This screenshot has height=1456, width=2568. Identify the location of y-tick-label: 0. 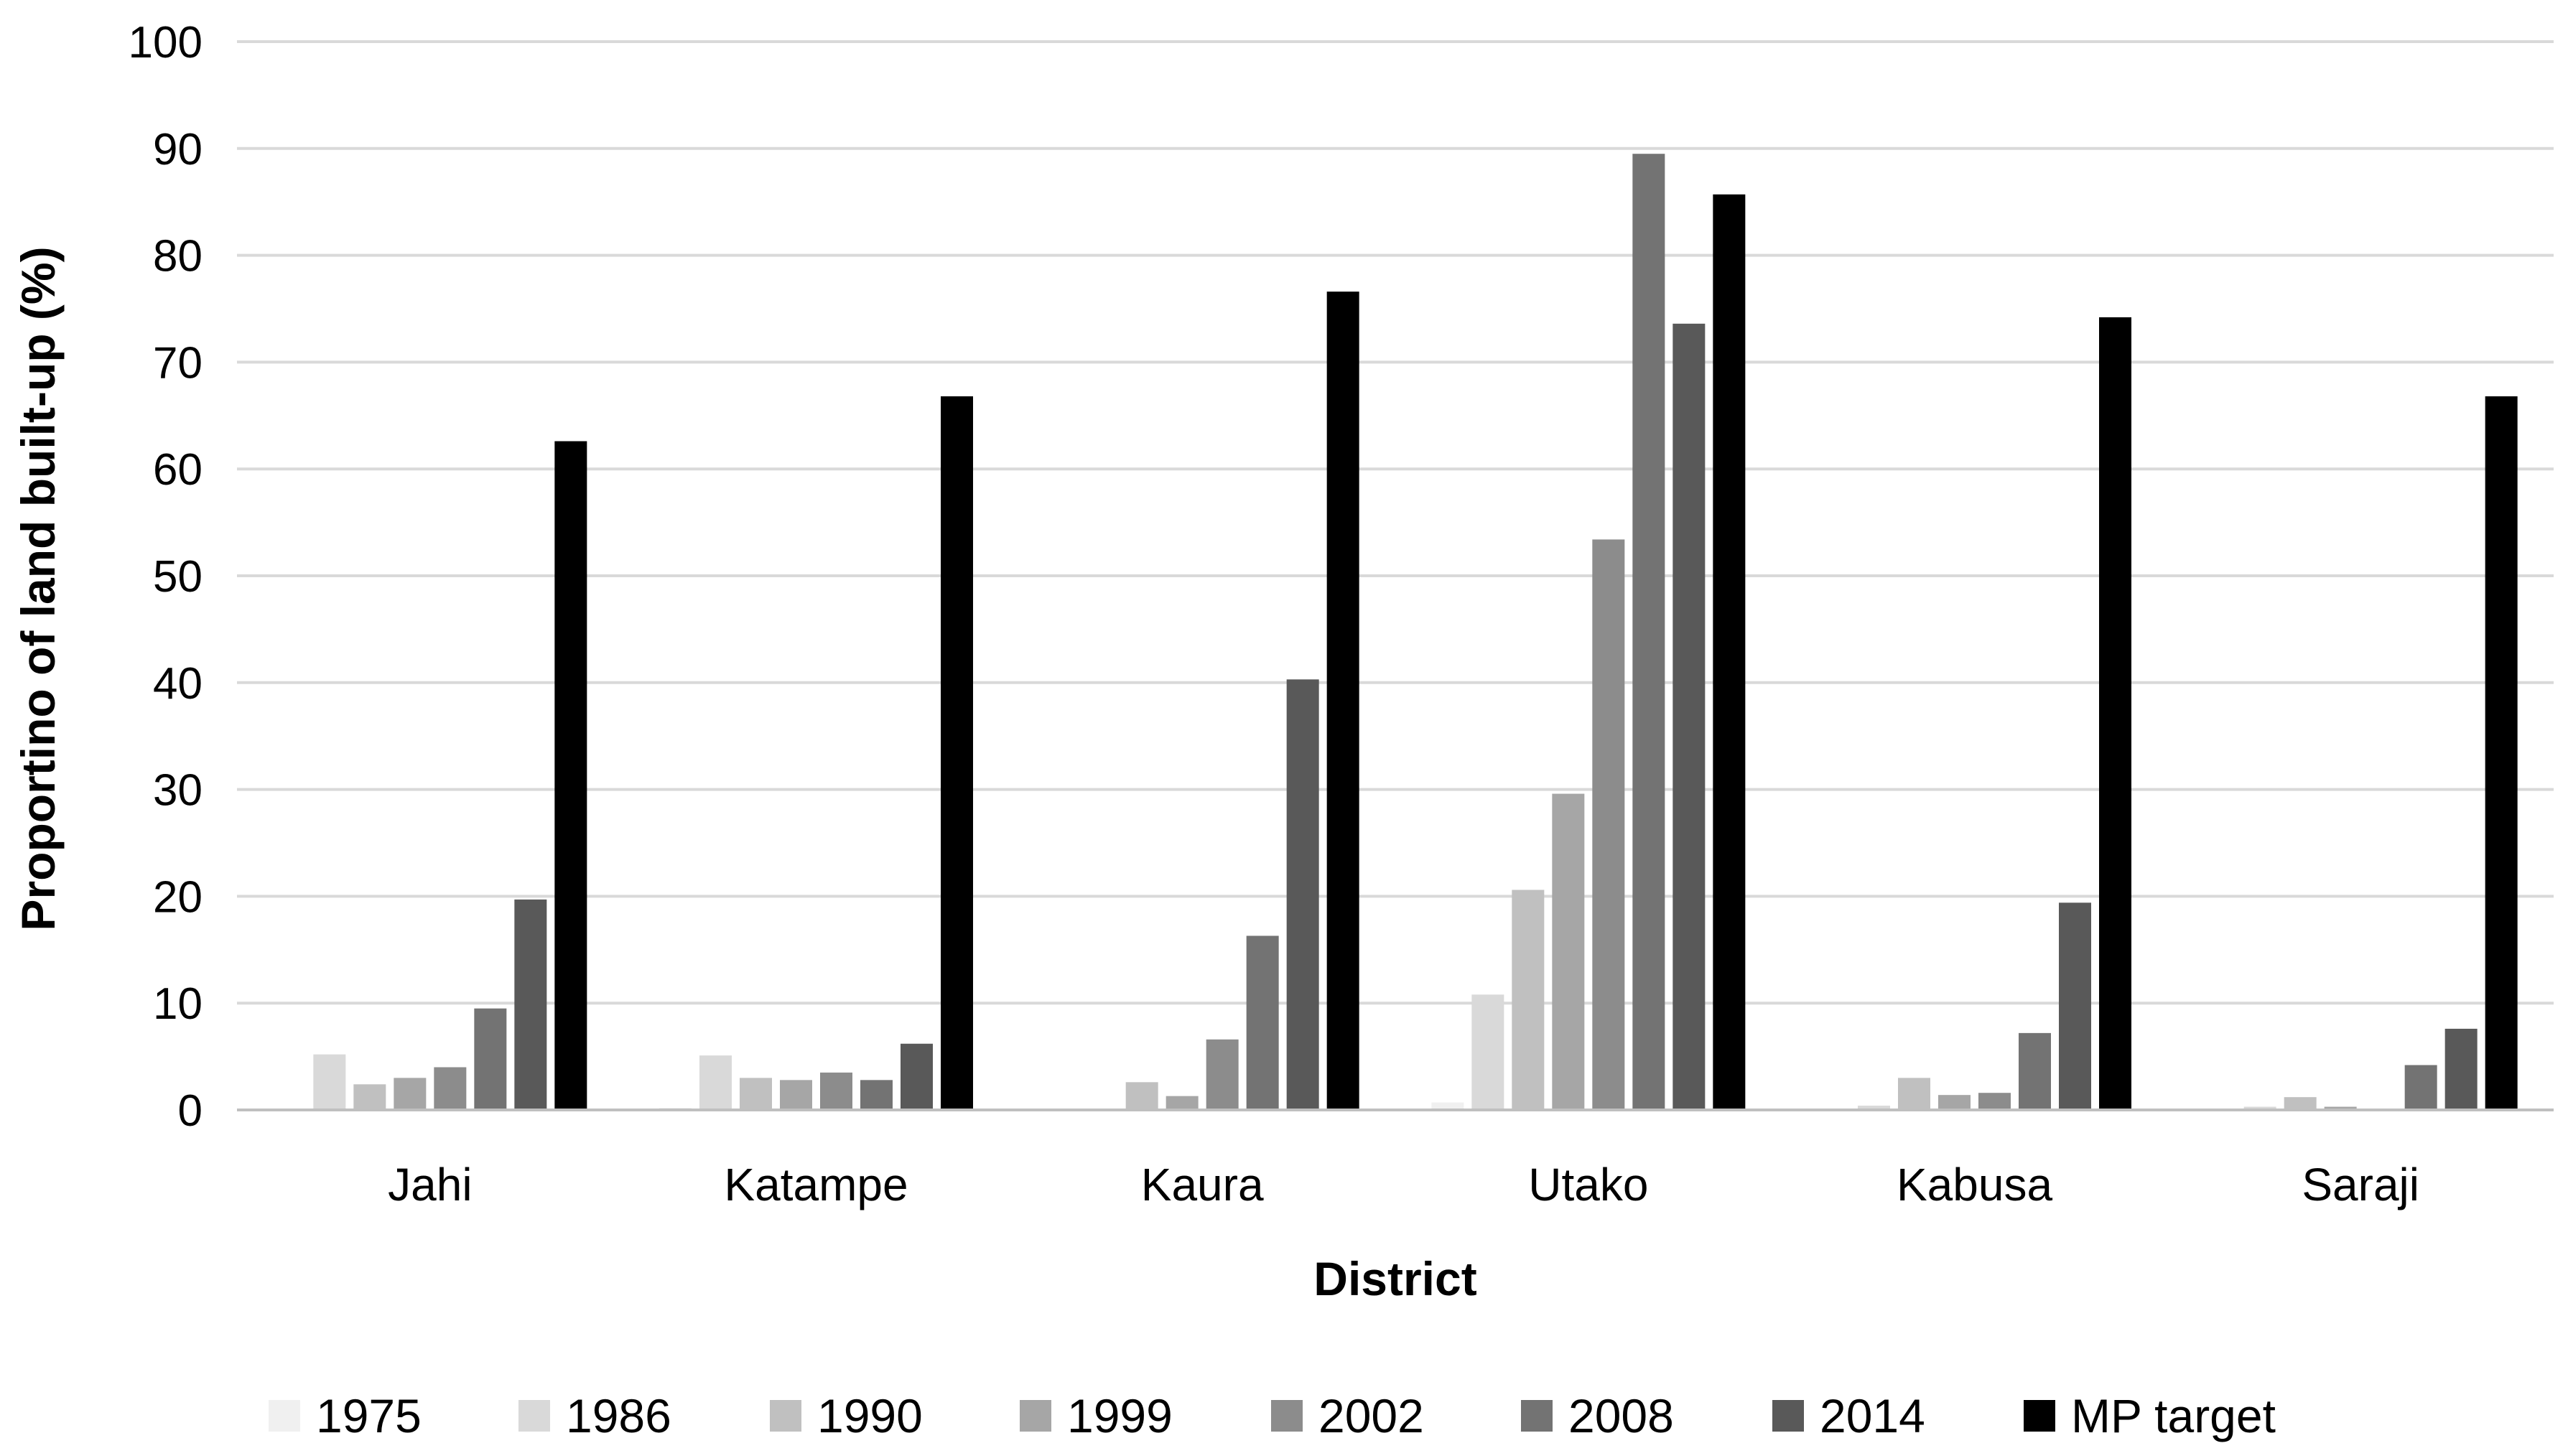
(190, 1111).